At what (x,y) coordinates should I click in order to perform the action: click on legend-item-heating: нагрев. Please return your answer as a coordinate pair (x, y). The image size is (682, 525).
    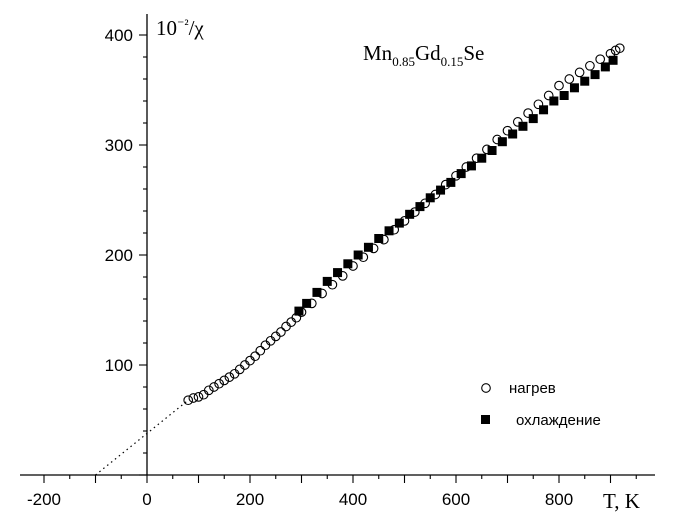
    Looking at the image, I should click on (518, 388).